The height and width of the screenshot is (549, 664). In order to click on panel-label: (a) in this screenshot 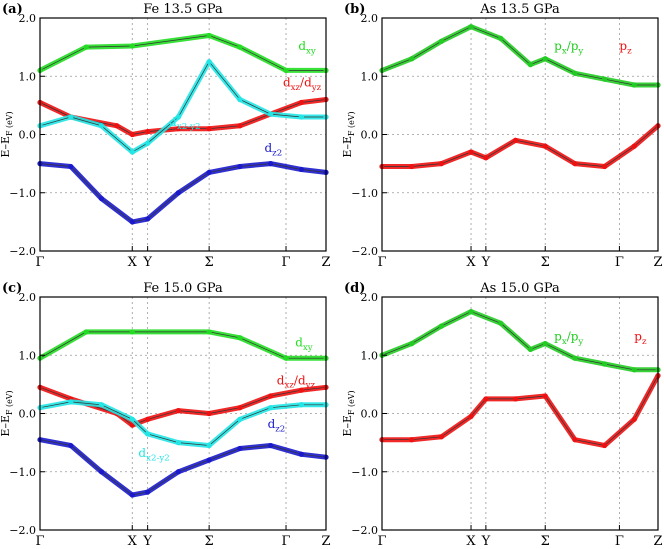, I will do `click(12, 9)`.